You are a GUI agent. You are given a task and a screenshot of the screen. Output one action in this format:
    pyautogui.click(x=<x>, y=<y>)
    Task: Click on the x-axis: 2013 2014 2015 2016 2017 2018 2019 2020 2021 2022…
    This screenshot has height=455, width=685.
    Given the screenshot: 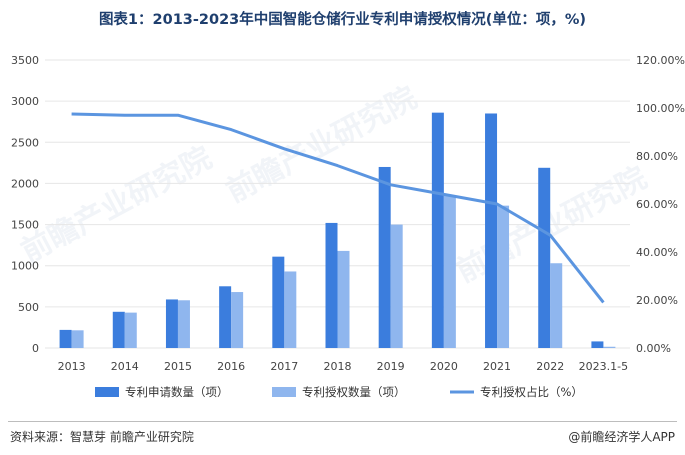 What is the action you would take?
    pyautogui.click(x=343, y=366)
    